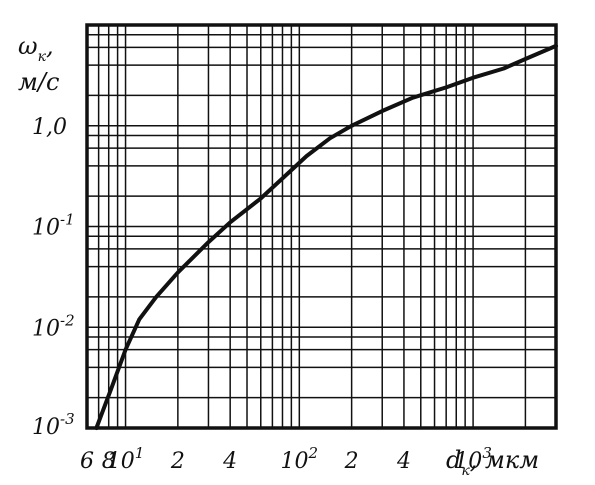 Image resolution: width=595 pixels, height=485 pixels. Describe the element at coordinates (109, 461) in the screenshot. I see `x-tick-label: 8` at that location.